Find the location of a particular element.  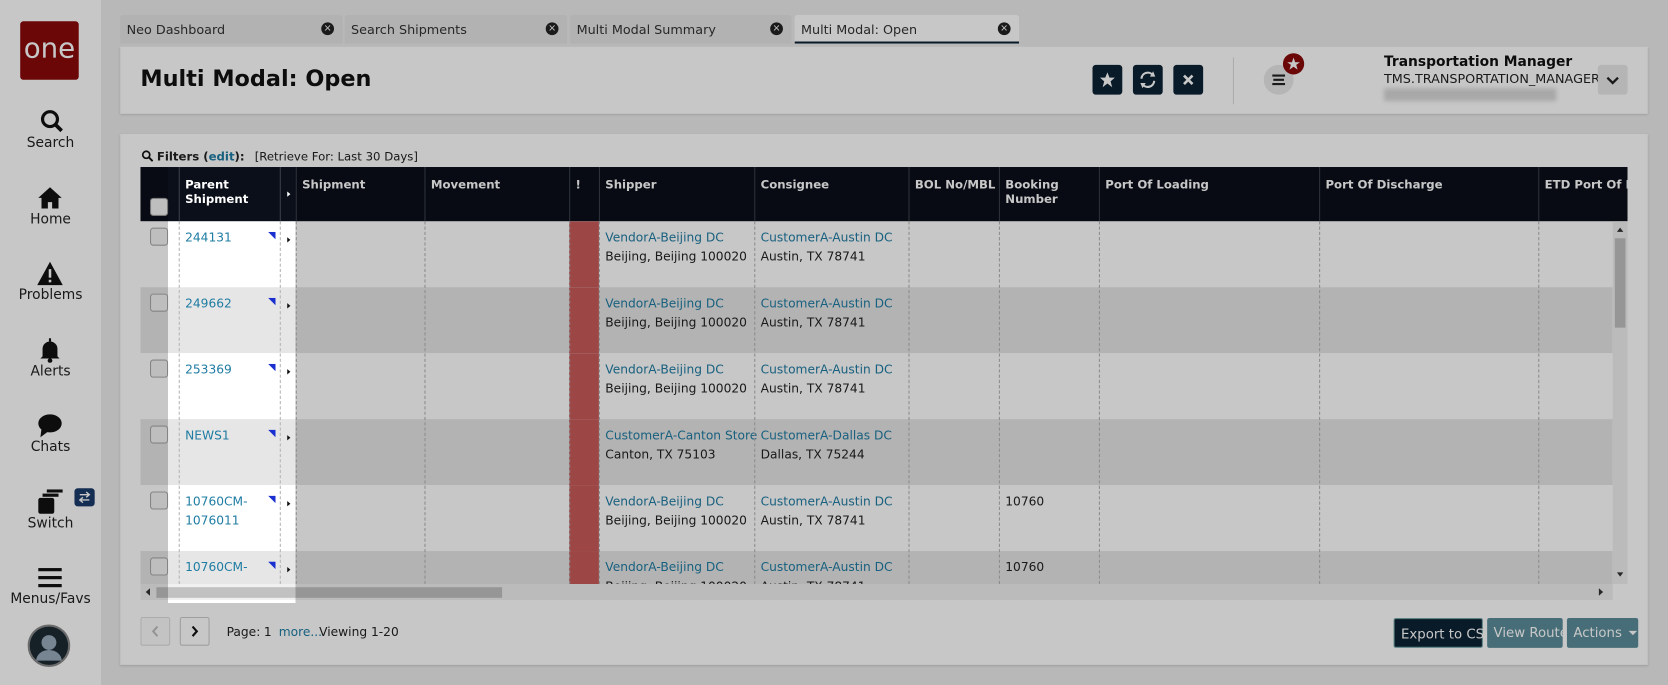

sidebar-label: Search is located at coordinates (50, 143).